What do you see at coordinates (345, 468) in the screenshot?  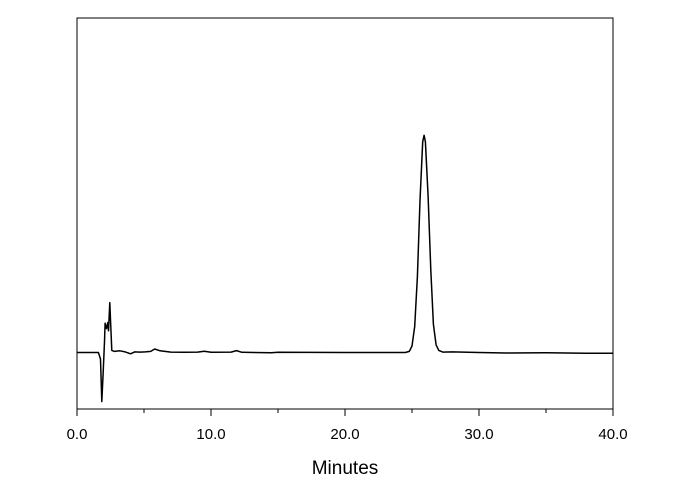 I see `x-axis-label: Minutes` at bounding box center [345, 468].